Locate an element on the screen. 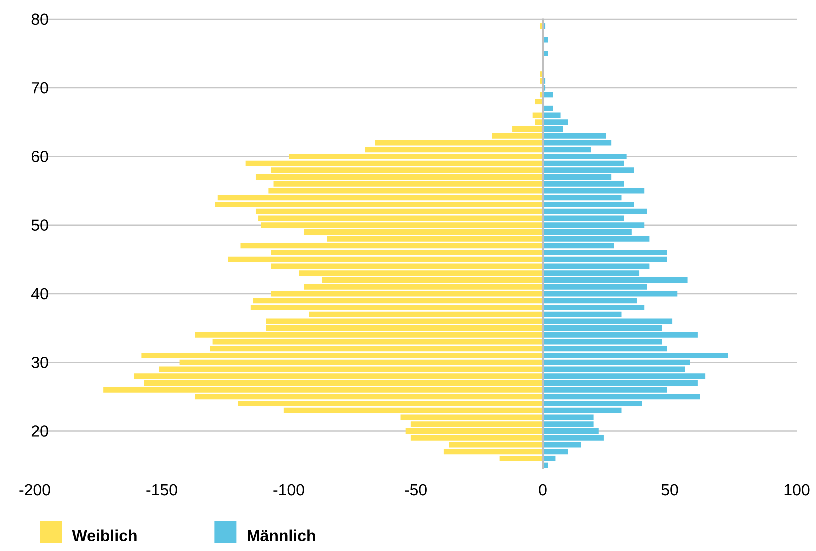  y-tick-label: 60 is located at coordinates (40, 156).